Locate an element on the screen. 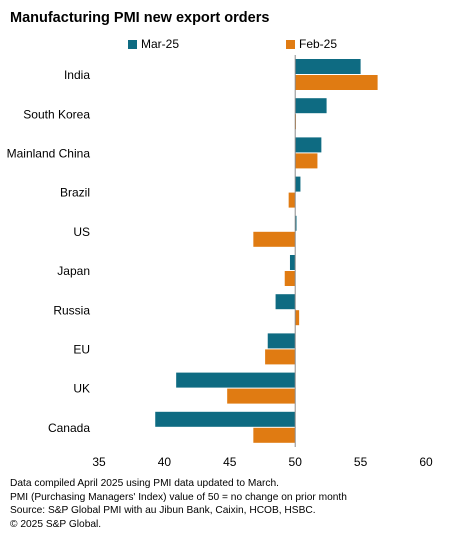 This screenshot has width=453, height=538. legend-item-mar-25: Mar-25 is located at coordinates (153, 44).